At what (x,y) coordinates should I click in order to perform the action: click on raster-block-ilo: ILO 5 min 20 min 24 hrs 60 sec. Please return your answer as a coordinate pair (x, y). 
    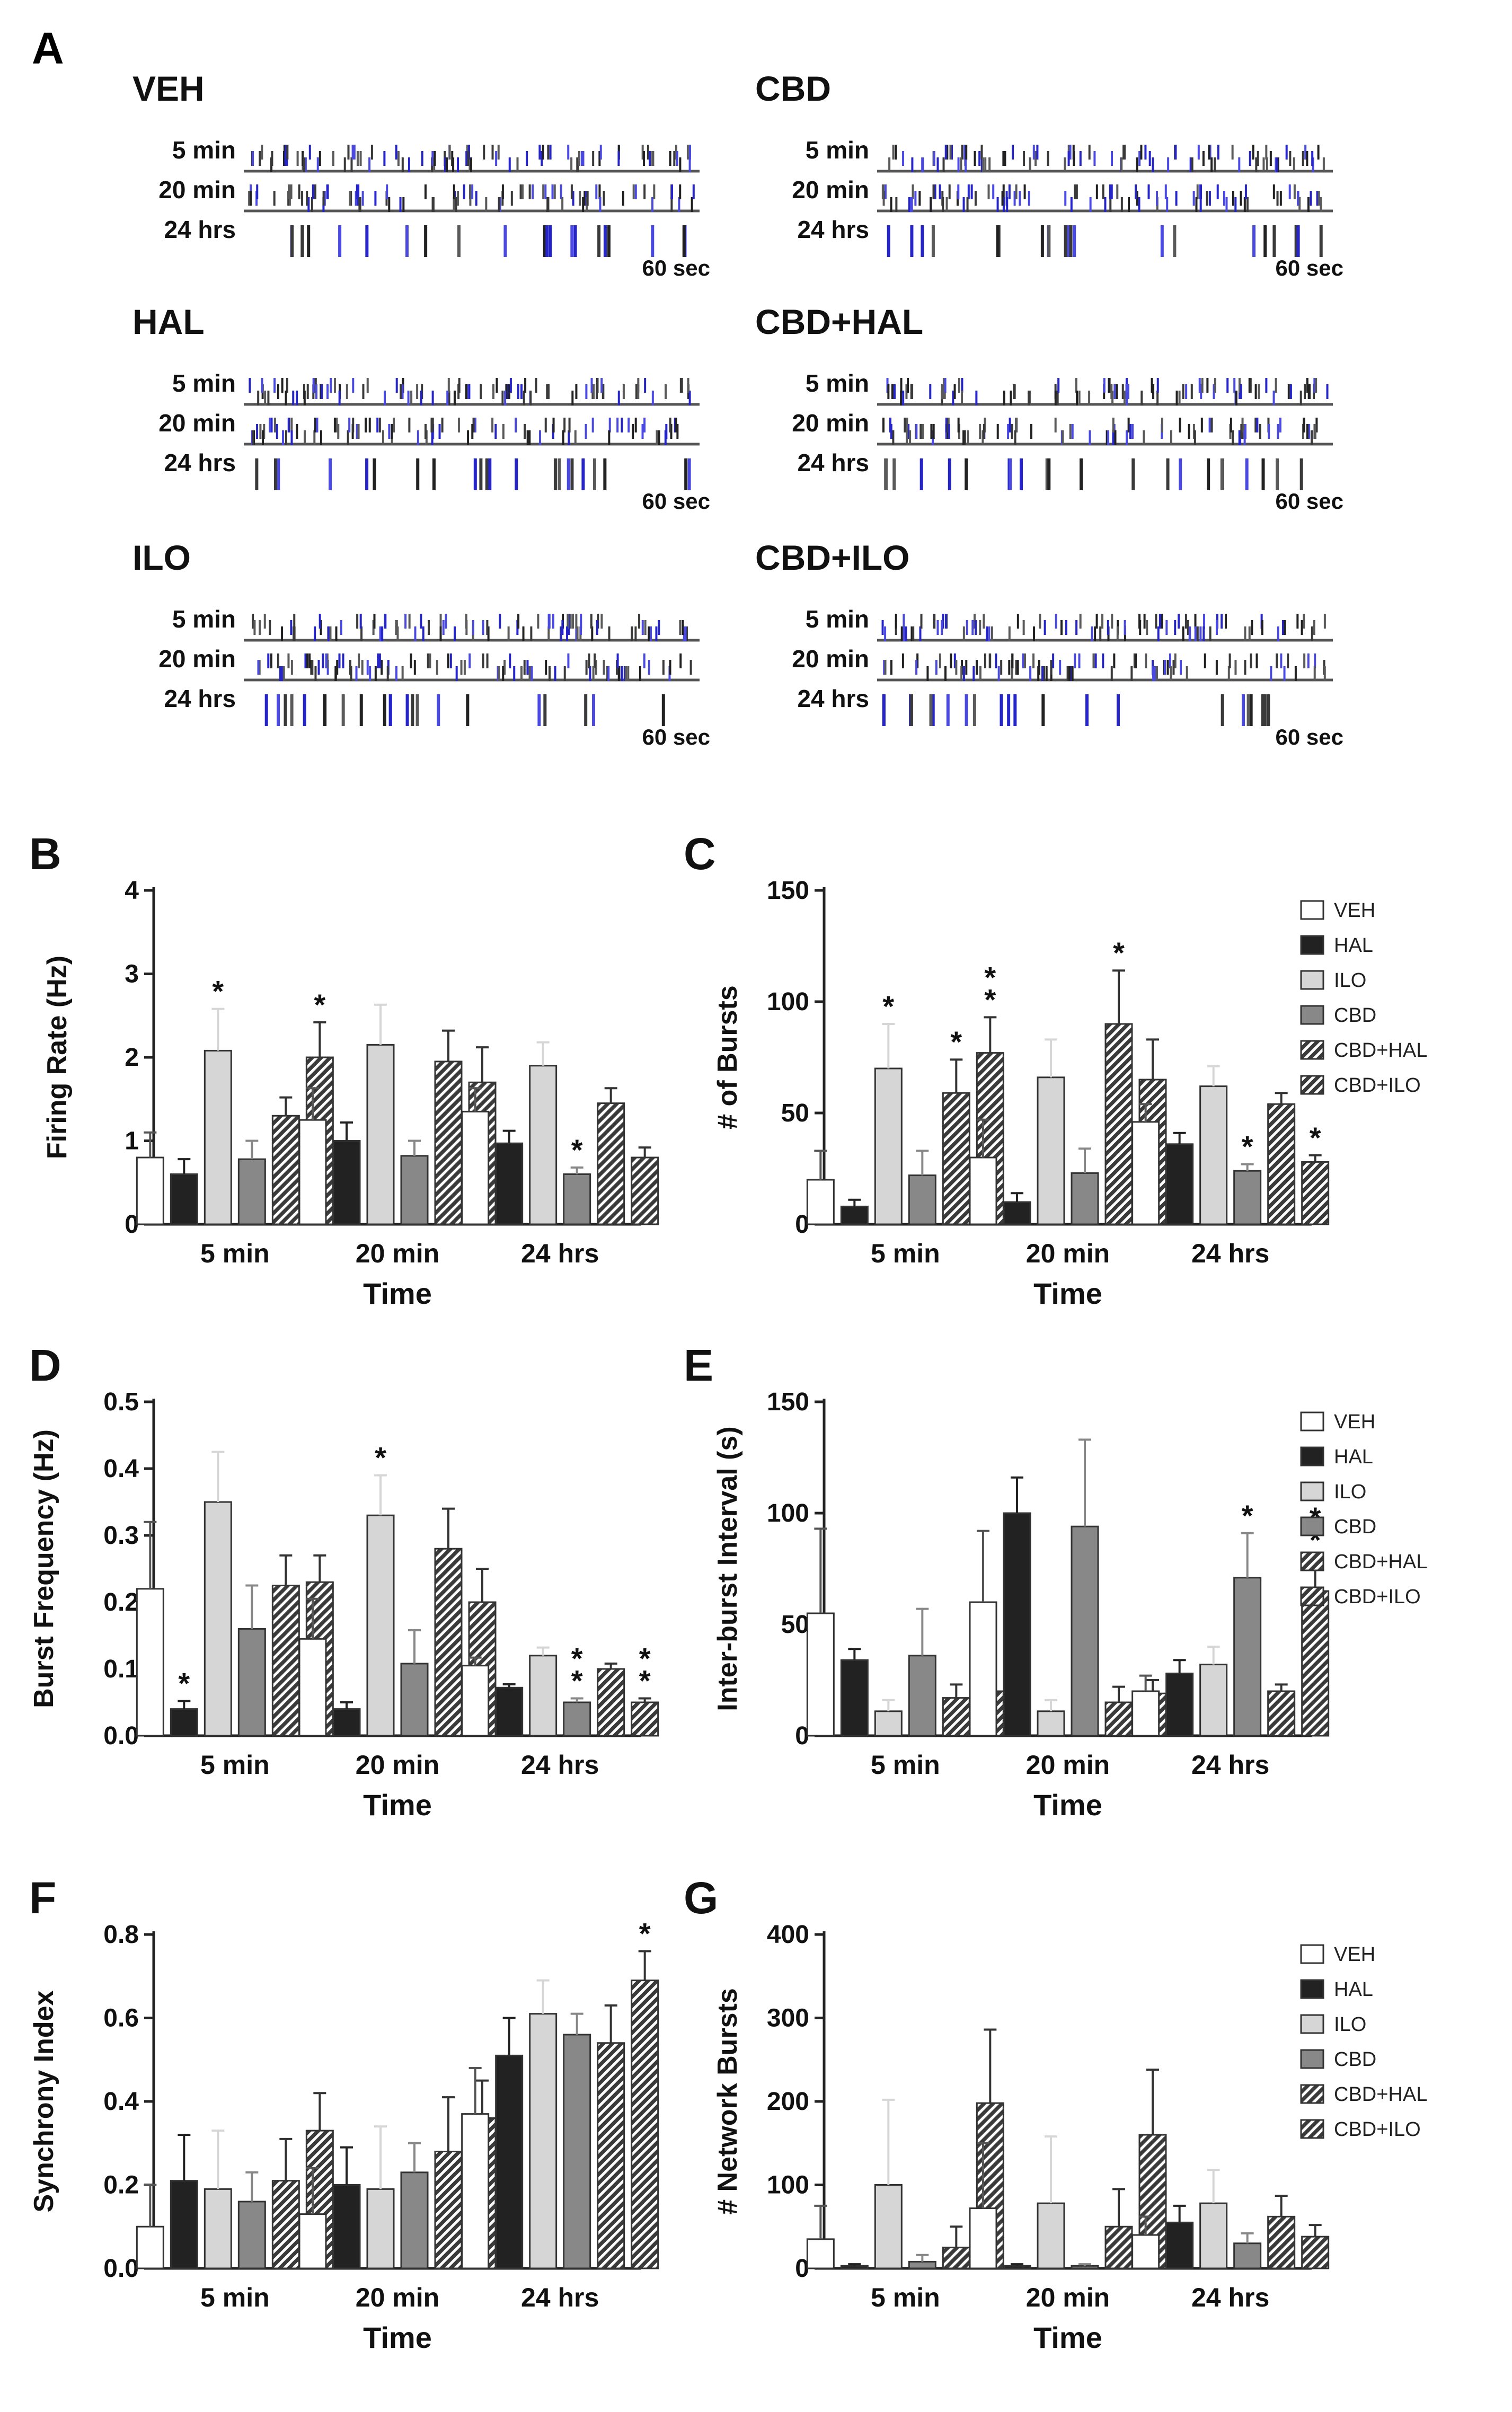
    Looking at the image, I should click on (421, 643).